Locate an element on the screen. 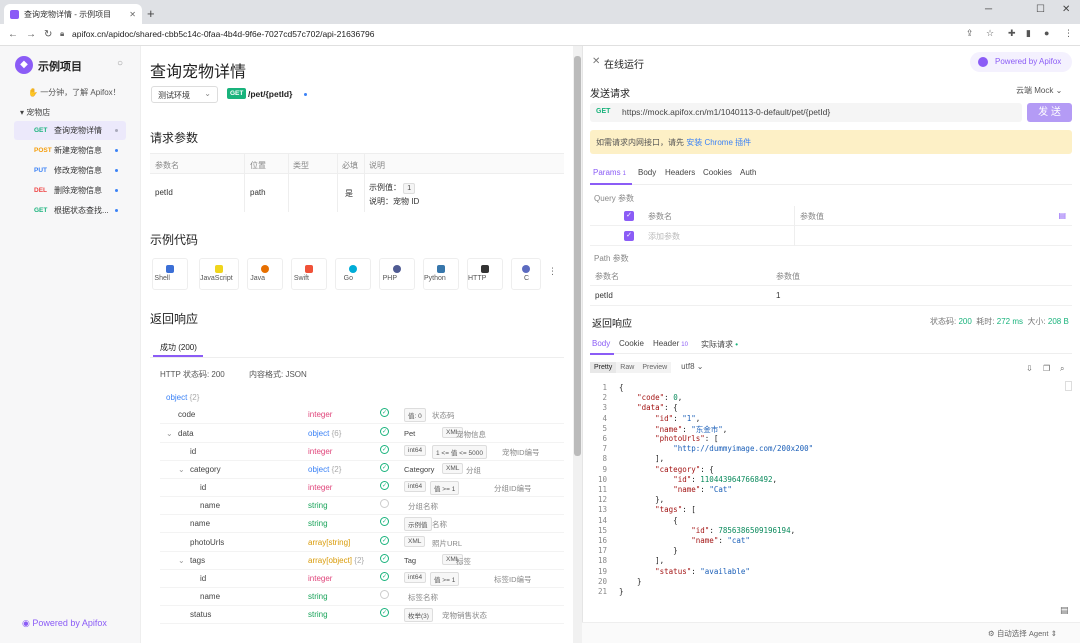  sidepanel-icon: ▮ is located at coordinates (1028, 33).